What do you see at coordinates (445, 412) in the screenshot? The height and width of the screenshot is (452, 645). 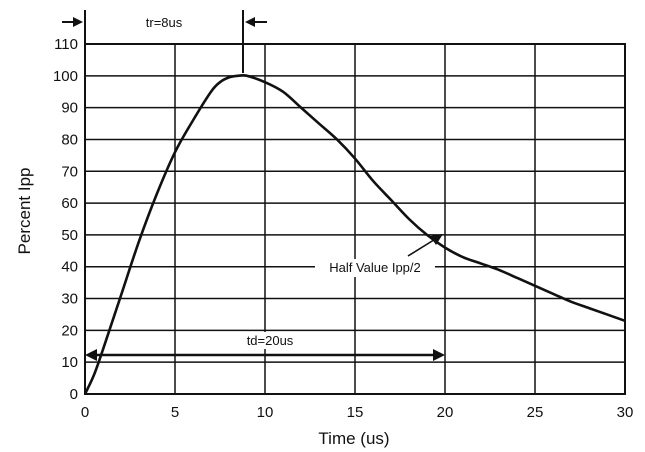 I see `x-tick-label: 20` at bounding box center [445, 412].